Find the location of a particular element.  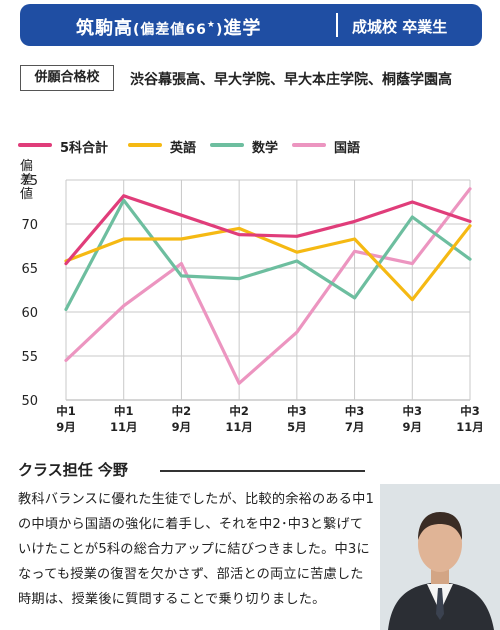

legend-swatch-total is located at coordinates (35, 145).